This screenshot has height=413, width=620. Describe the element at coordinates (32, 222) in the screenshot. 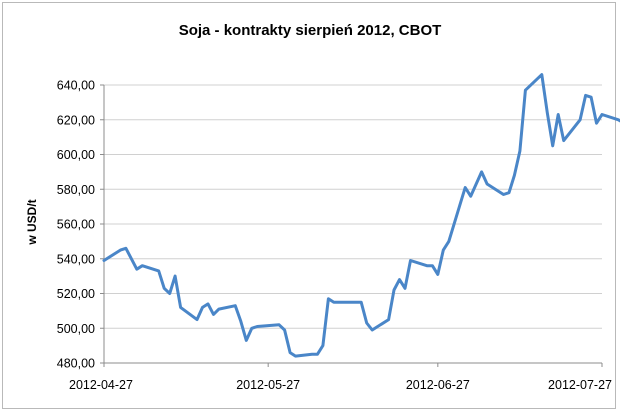

I see `y-axis-label: w USD/t` at that location.